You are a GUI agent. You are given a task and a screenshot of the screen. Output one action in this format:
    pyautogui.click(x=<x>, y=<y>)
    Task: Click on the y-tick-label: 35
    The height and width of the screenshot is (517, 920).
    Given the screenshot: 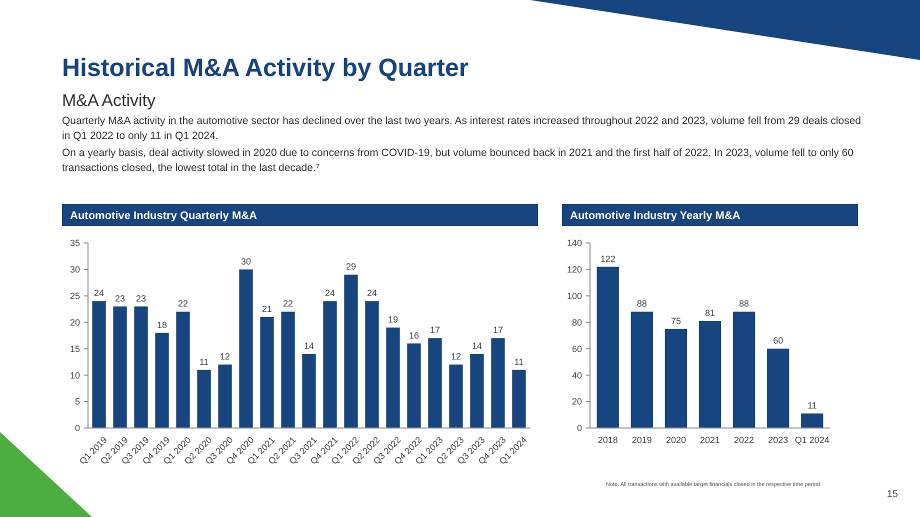 What is the action you would take?
    pyautogui.click(x=75, y=243)
    